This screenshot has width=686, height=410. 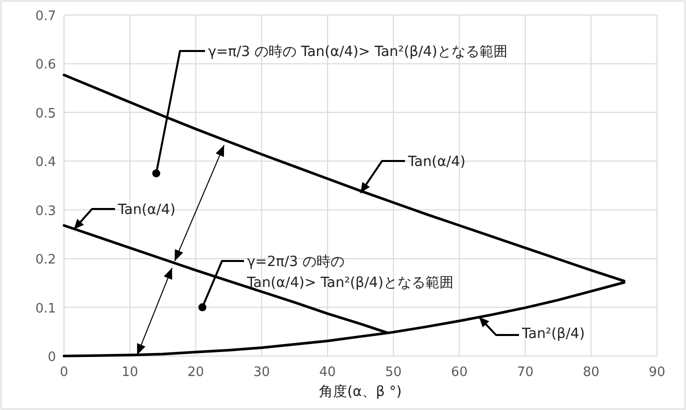 I want to click on x-tick-label: 50, so click(x=393, y=372).